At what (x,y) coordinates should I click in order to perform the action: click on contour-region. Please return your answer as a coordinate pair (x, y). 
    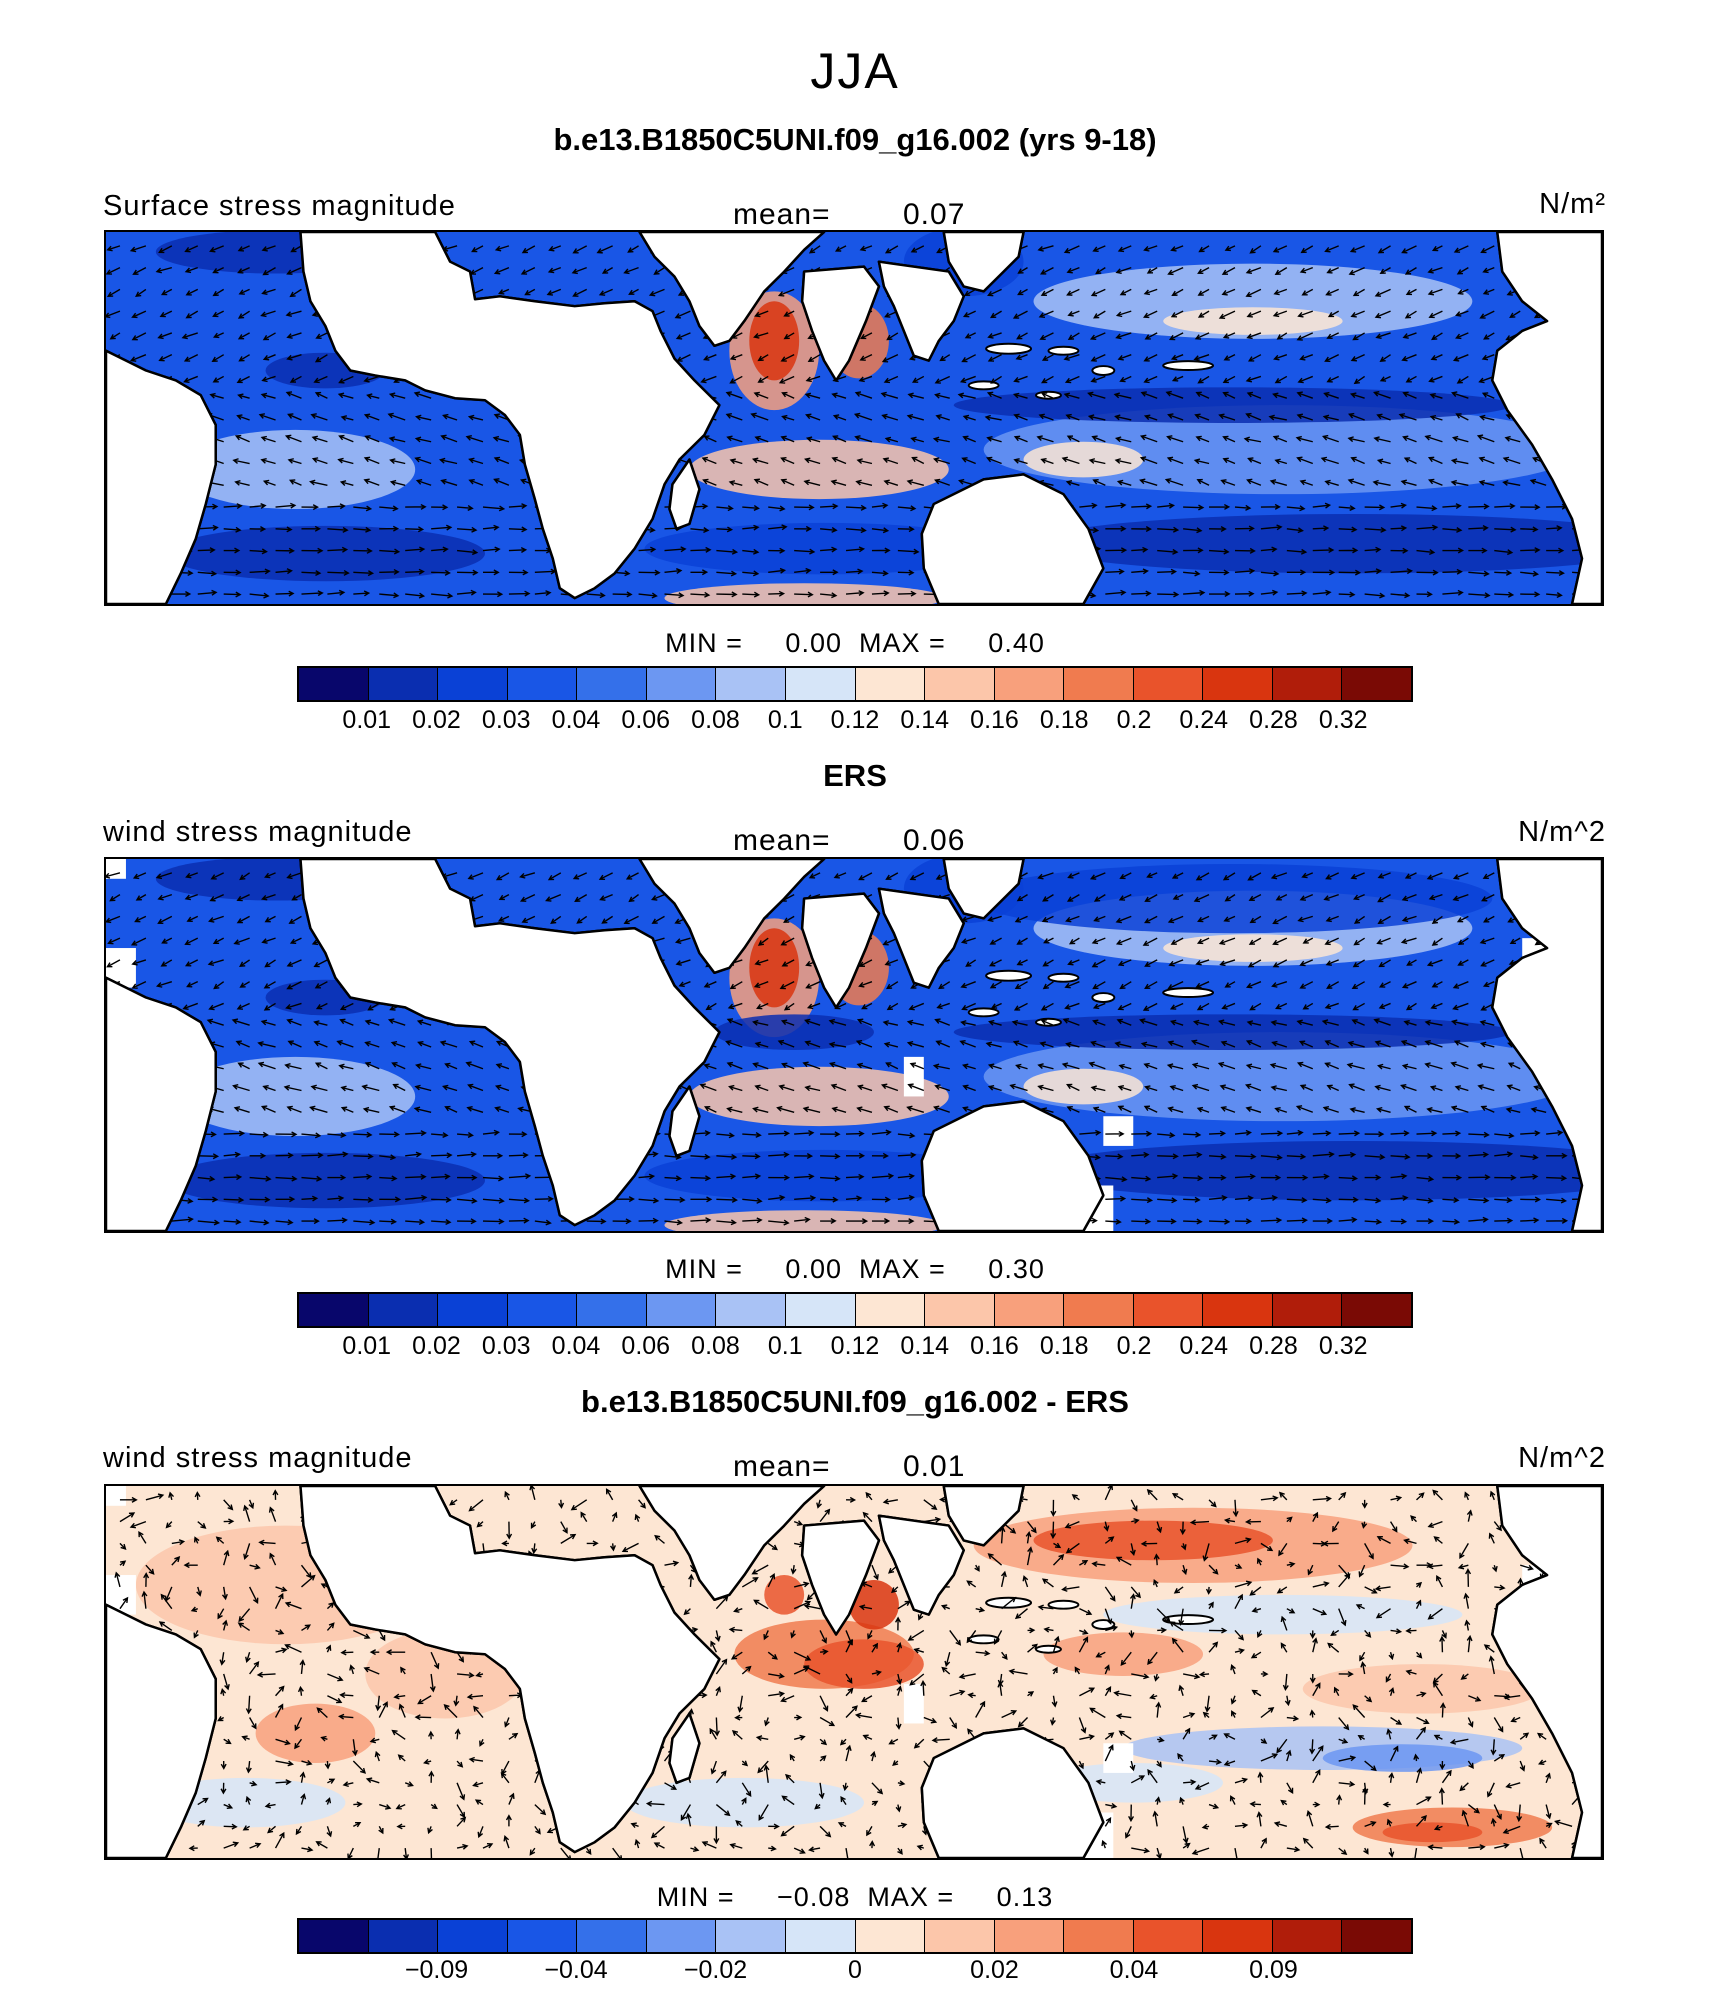
    Looking at the image, I should click on (1253, 948).